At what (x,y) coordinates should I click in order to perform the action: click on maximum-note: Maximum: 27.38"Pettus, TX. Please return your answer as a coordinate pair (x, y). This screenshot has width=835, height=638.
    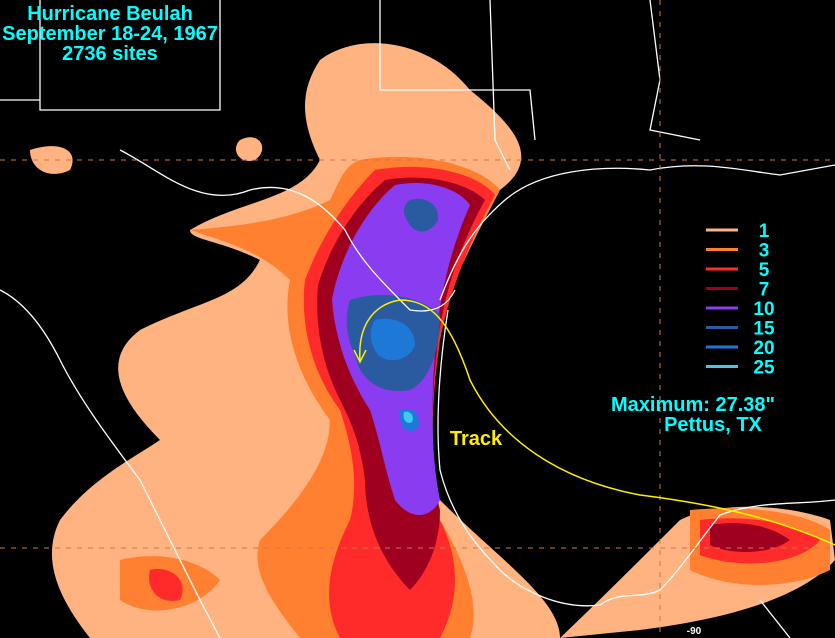
    Looking at the image, I should click on (693, 415).